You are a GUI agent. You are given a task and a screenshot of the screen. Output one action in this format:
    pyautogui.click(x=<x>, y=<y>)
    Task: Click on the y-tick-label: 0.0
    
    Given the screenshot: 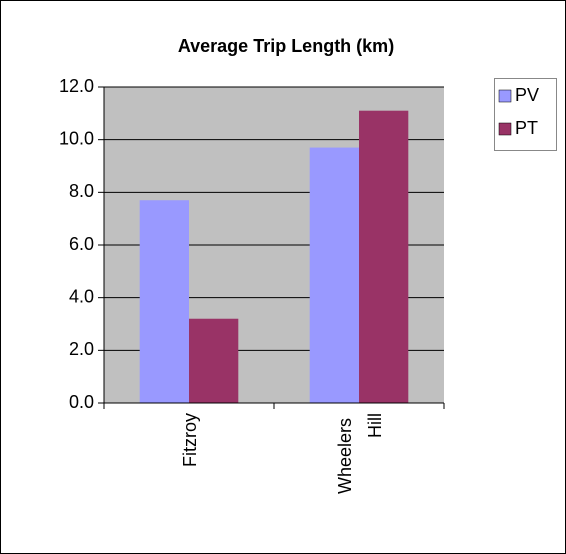 What is the action you would take?
    pyautogui.click(x=81, y=402)
    